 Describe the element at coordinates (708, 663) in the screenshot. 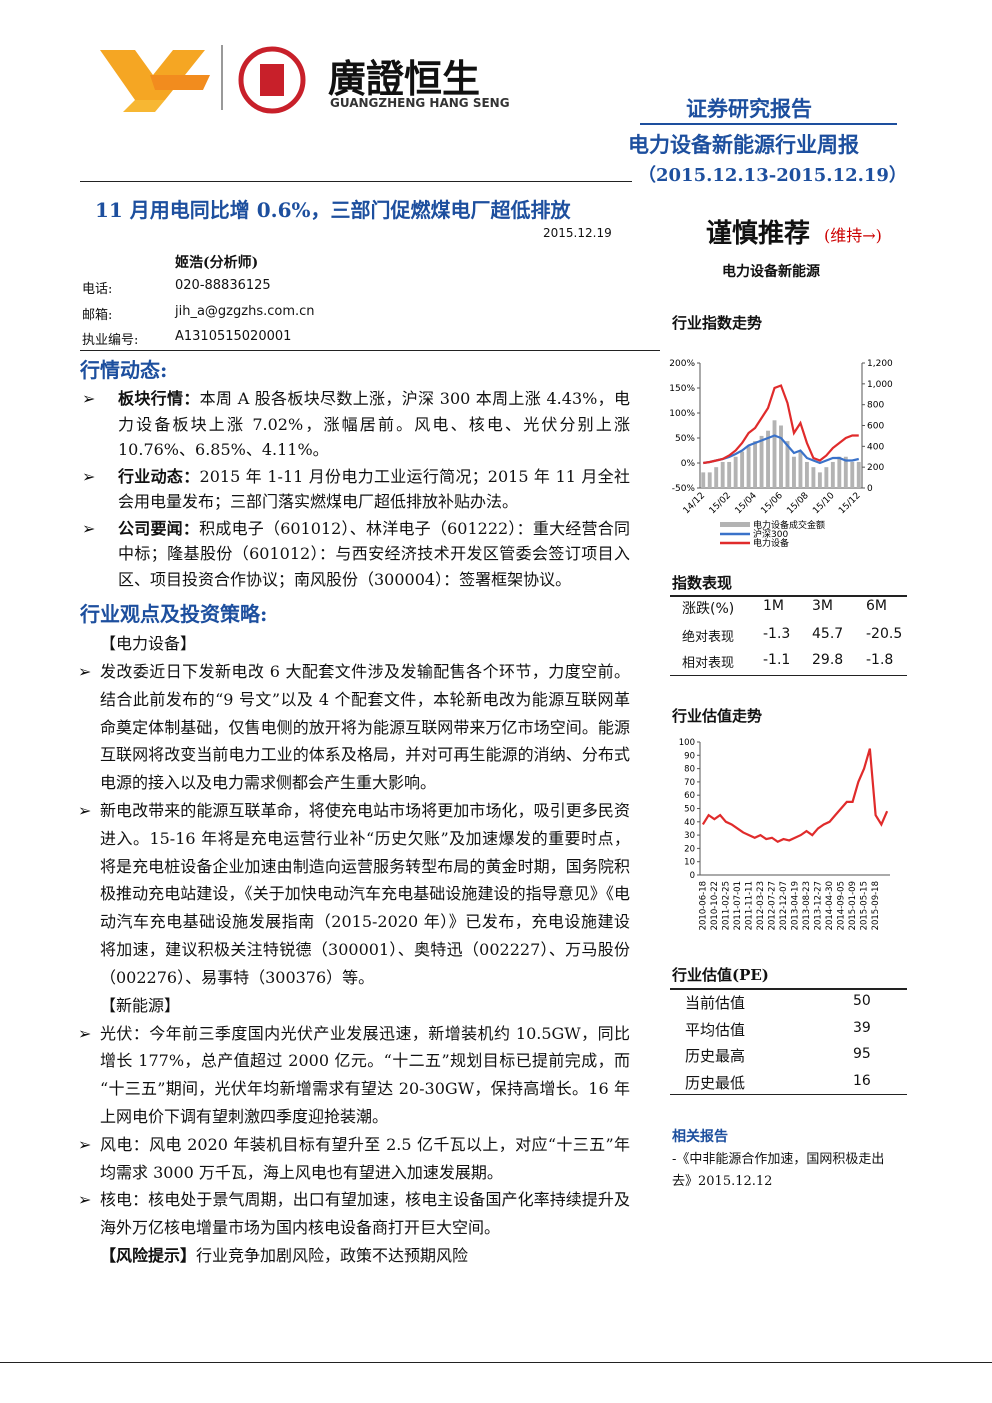

I see `table-cell: 相对表现` at that location.